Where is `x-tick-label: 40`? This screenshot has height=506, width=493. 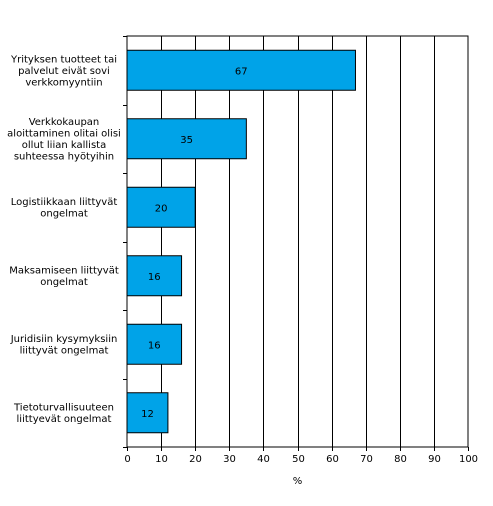
x-tick-label: 40 is located at coordinates (263, 459).